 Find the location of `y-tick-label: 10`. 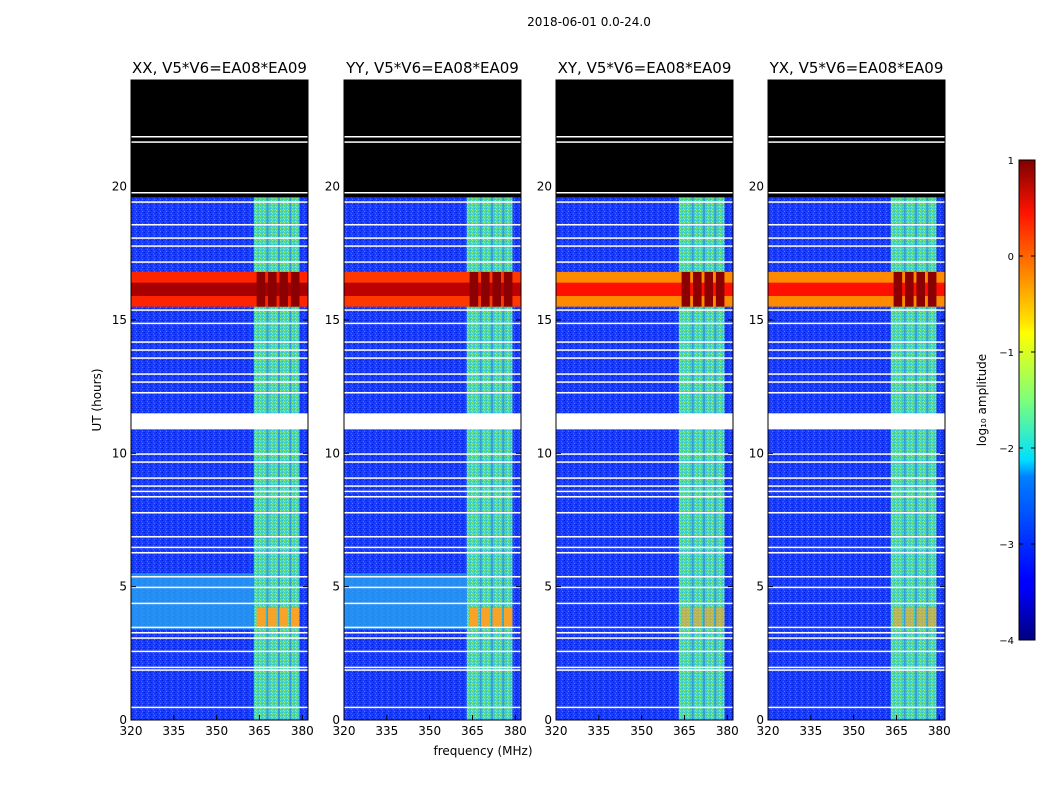

y-tick-label: 10 is located at coordinates (756, 453).